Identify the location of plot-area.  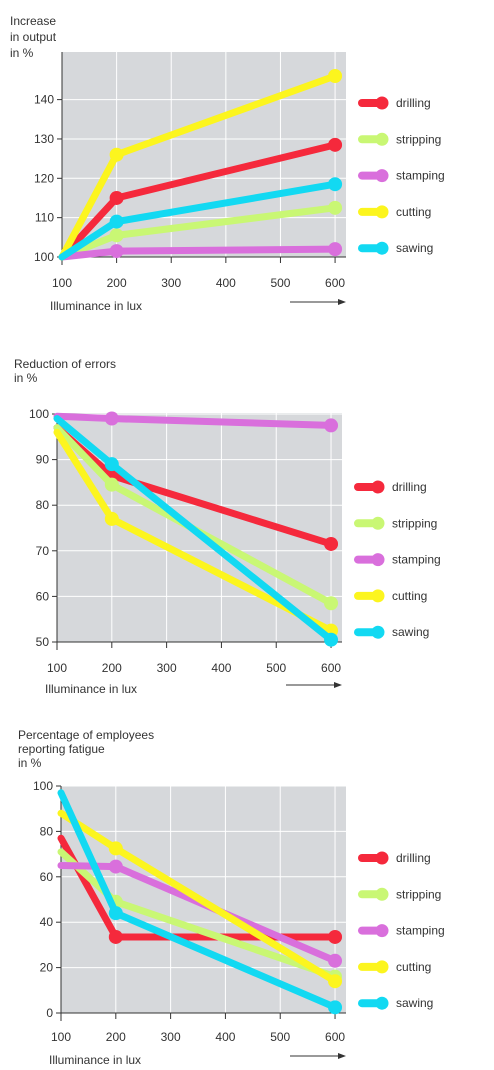
(199, 527).